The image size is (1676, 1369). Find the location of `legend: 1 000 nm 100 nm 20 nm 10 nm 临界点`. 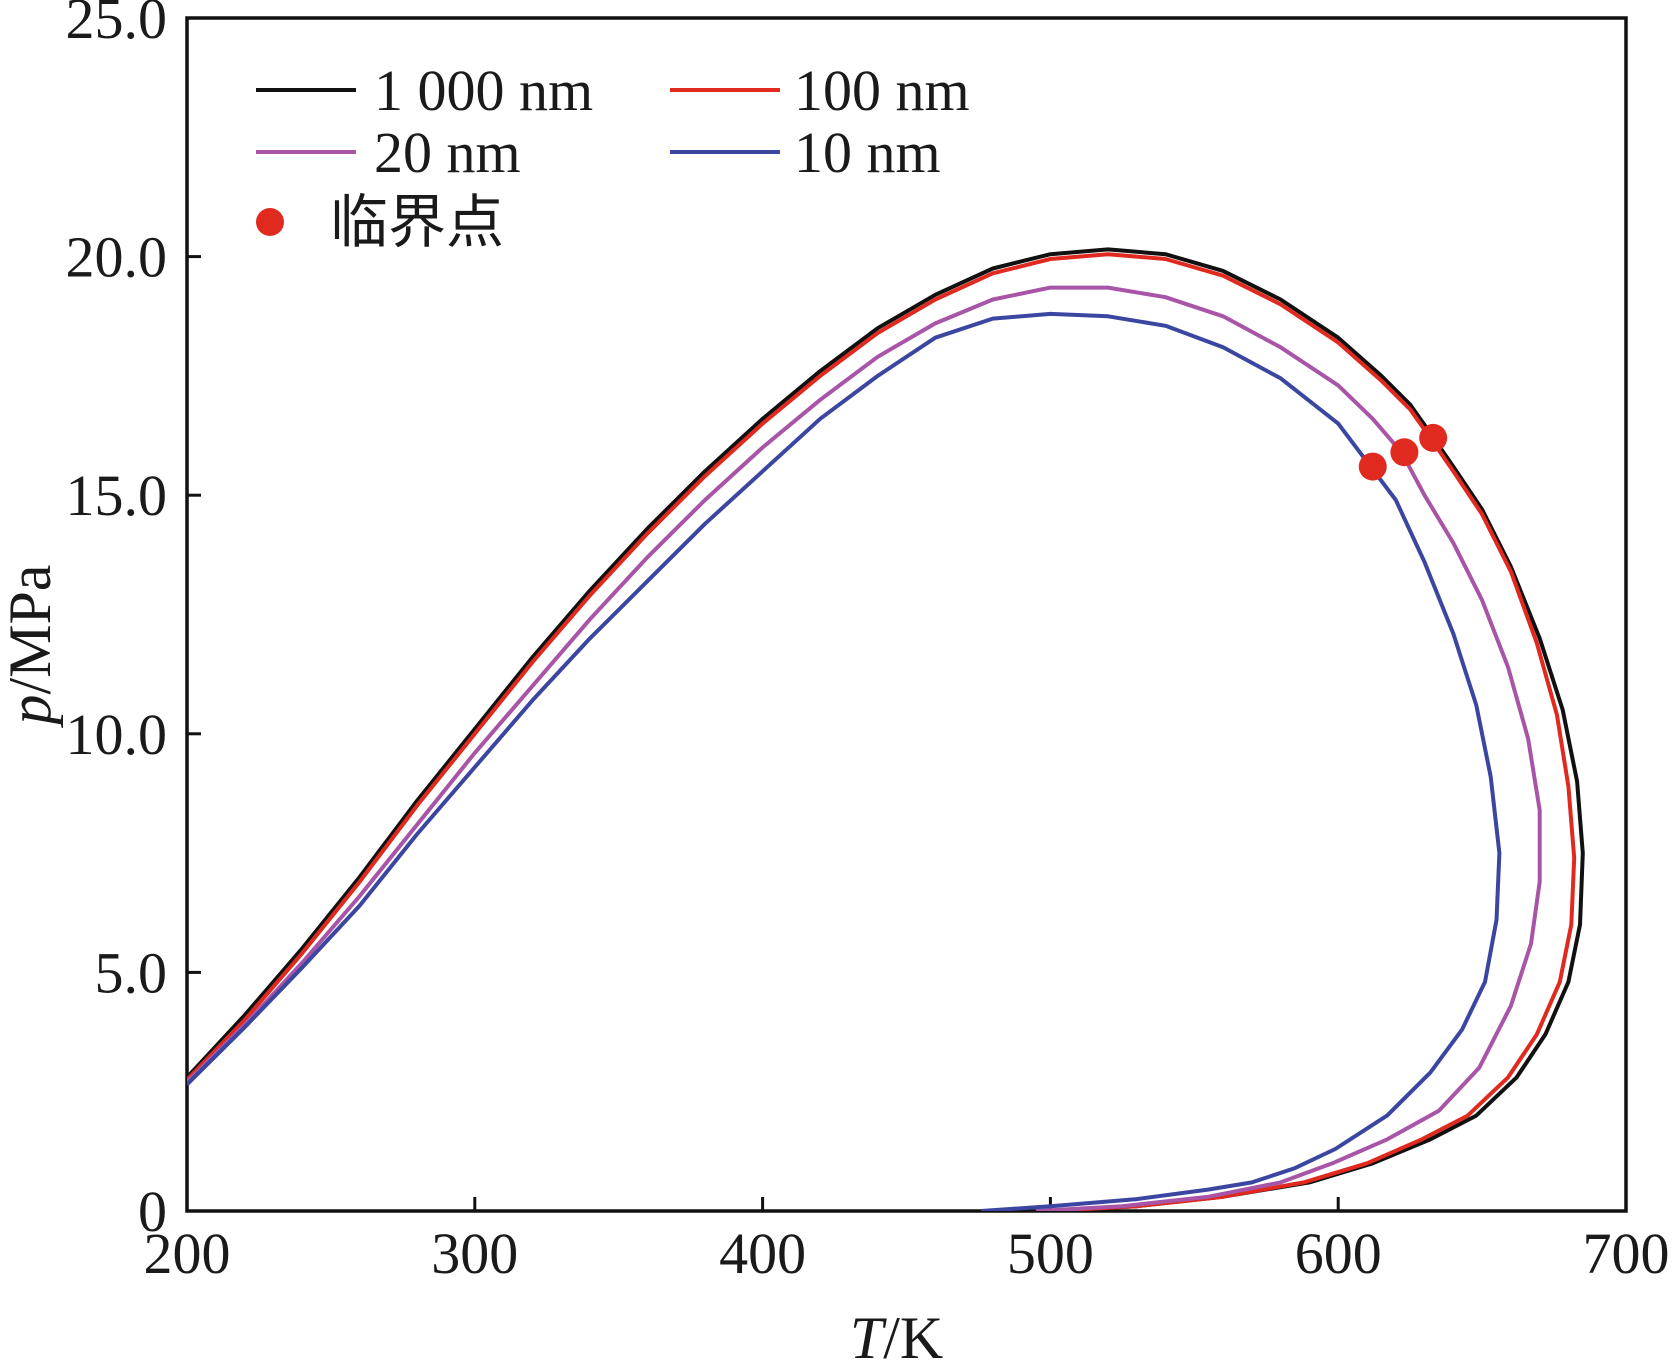

legend: 1 000 nm 100 nm 20 nm 10 nm 临界点 is located at coordinates (613, 156).